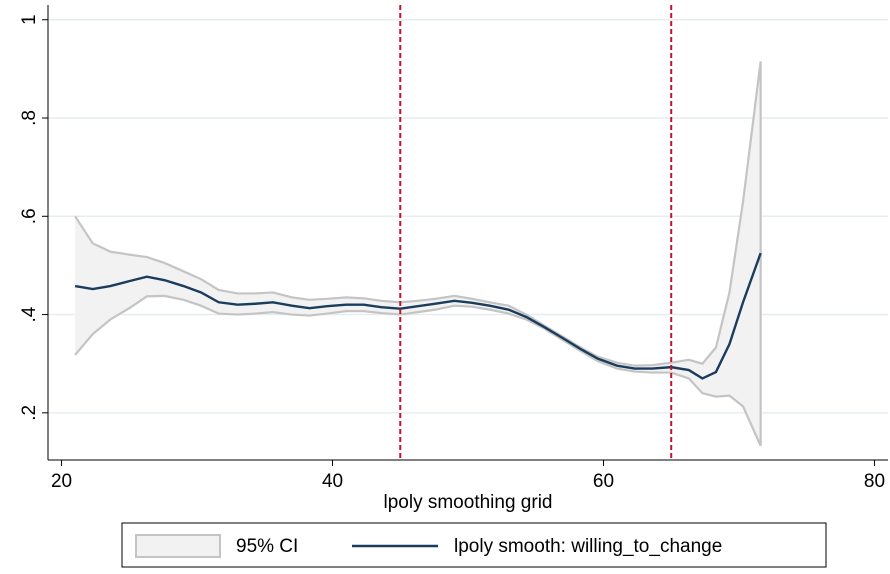 This screenshot has height=574, width=890. Describe the element at coordinates (178, 546) in the screenshot. I see `legend-swatch-ci` at that location.